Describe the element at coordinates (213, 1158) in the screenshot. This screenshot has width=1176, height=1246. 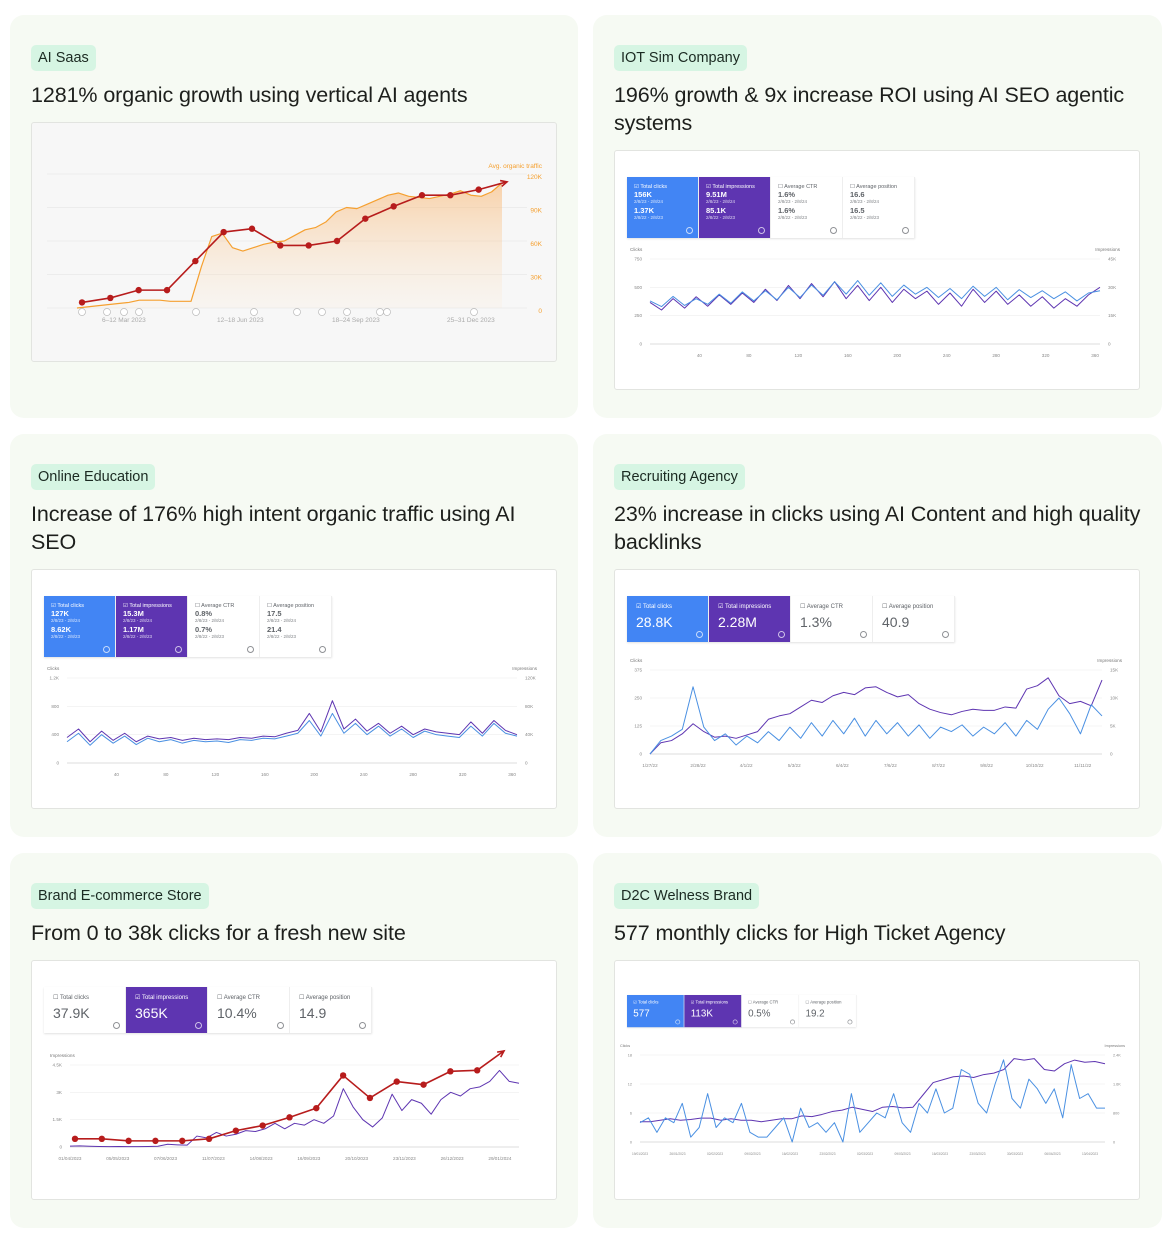
I see `x-tick-label: 11/07/2023` at that location.